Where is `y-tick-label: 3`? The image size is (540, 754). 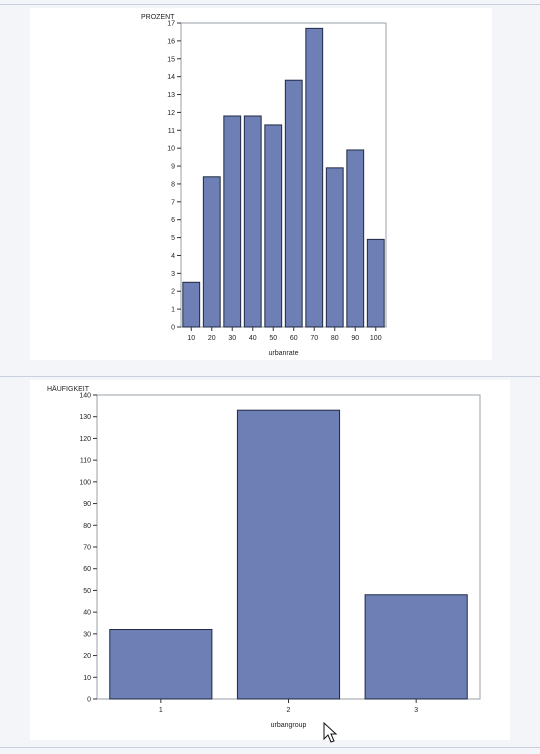
y-tick-label: 3 is located at coordinates (173, 274).